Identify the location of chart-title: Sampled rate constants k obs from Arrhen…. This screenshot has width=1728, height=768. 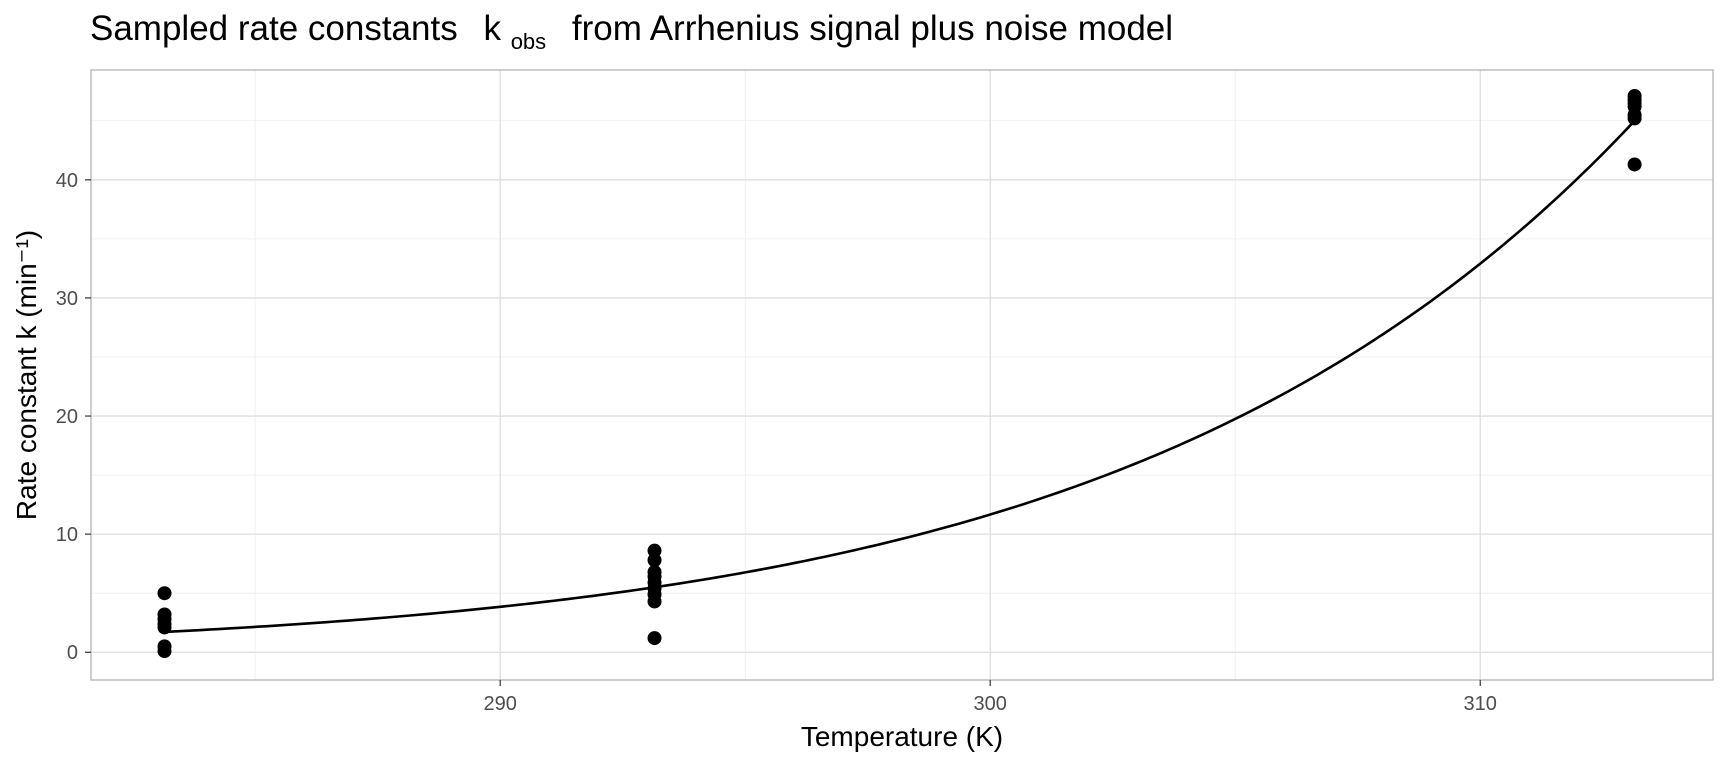
(631, 33).